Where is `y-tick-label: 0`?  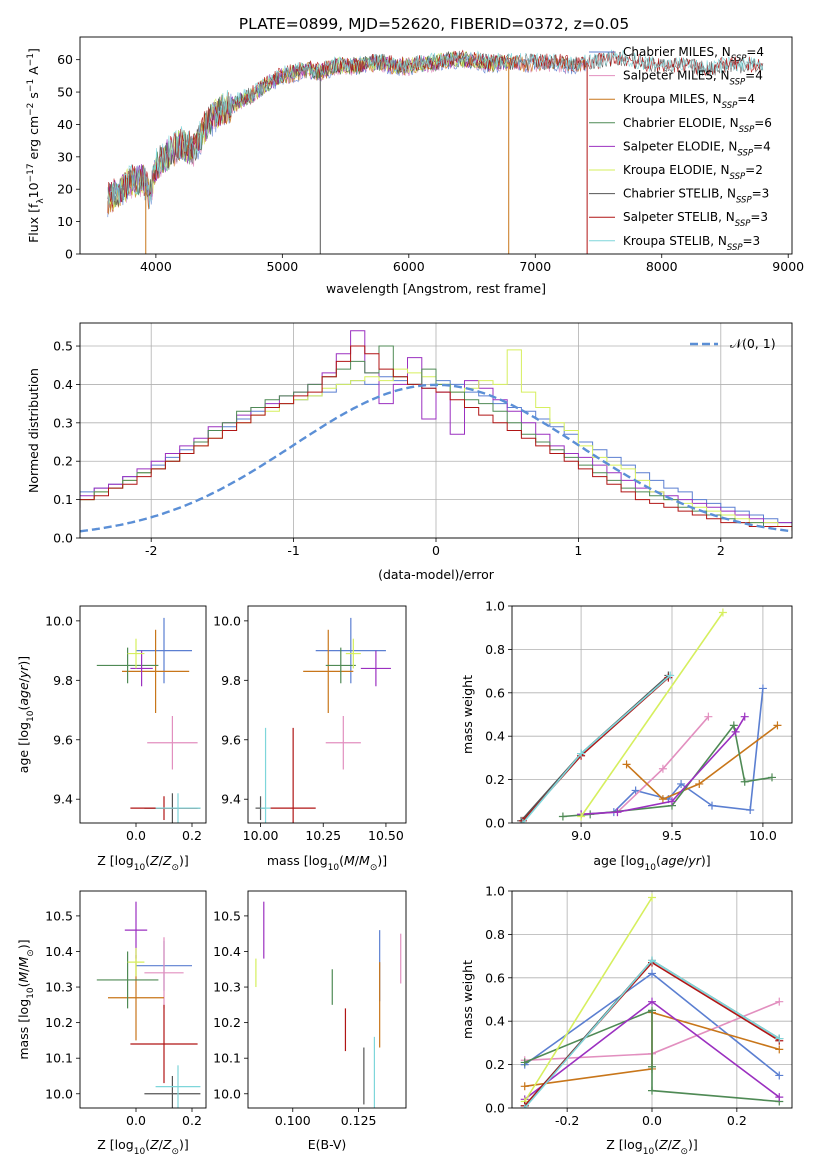
y-tick-label: 0 is located at coordinates (69, 254).